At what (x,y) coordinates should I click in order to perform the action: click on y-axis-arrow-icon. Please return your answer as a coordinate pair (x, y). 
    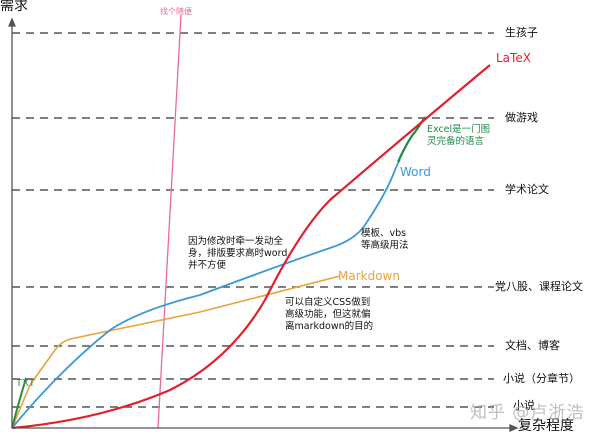
    Looking at the image, I should click on (12, 22).